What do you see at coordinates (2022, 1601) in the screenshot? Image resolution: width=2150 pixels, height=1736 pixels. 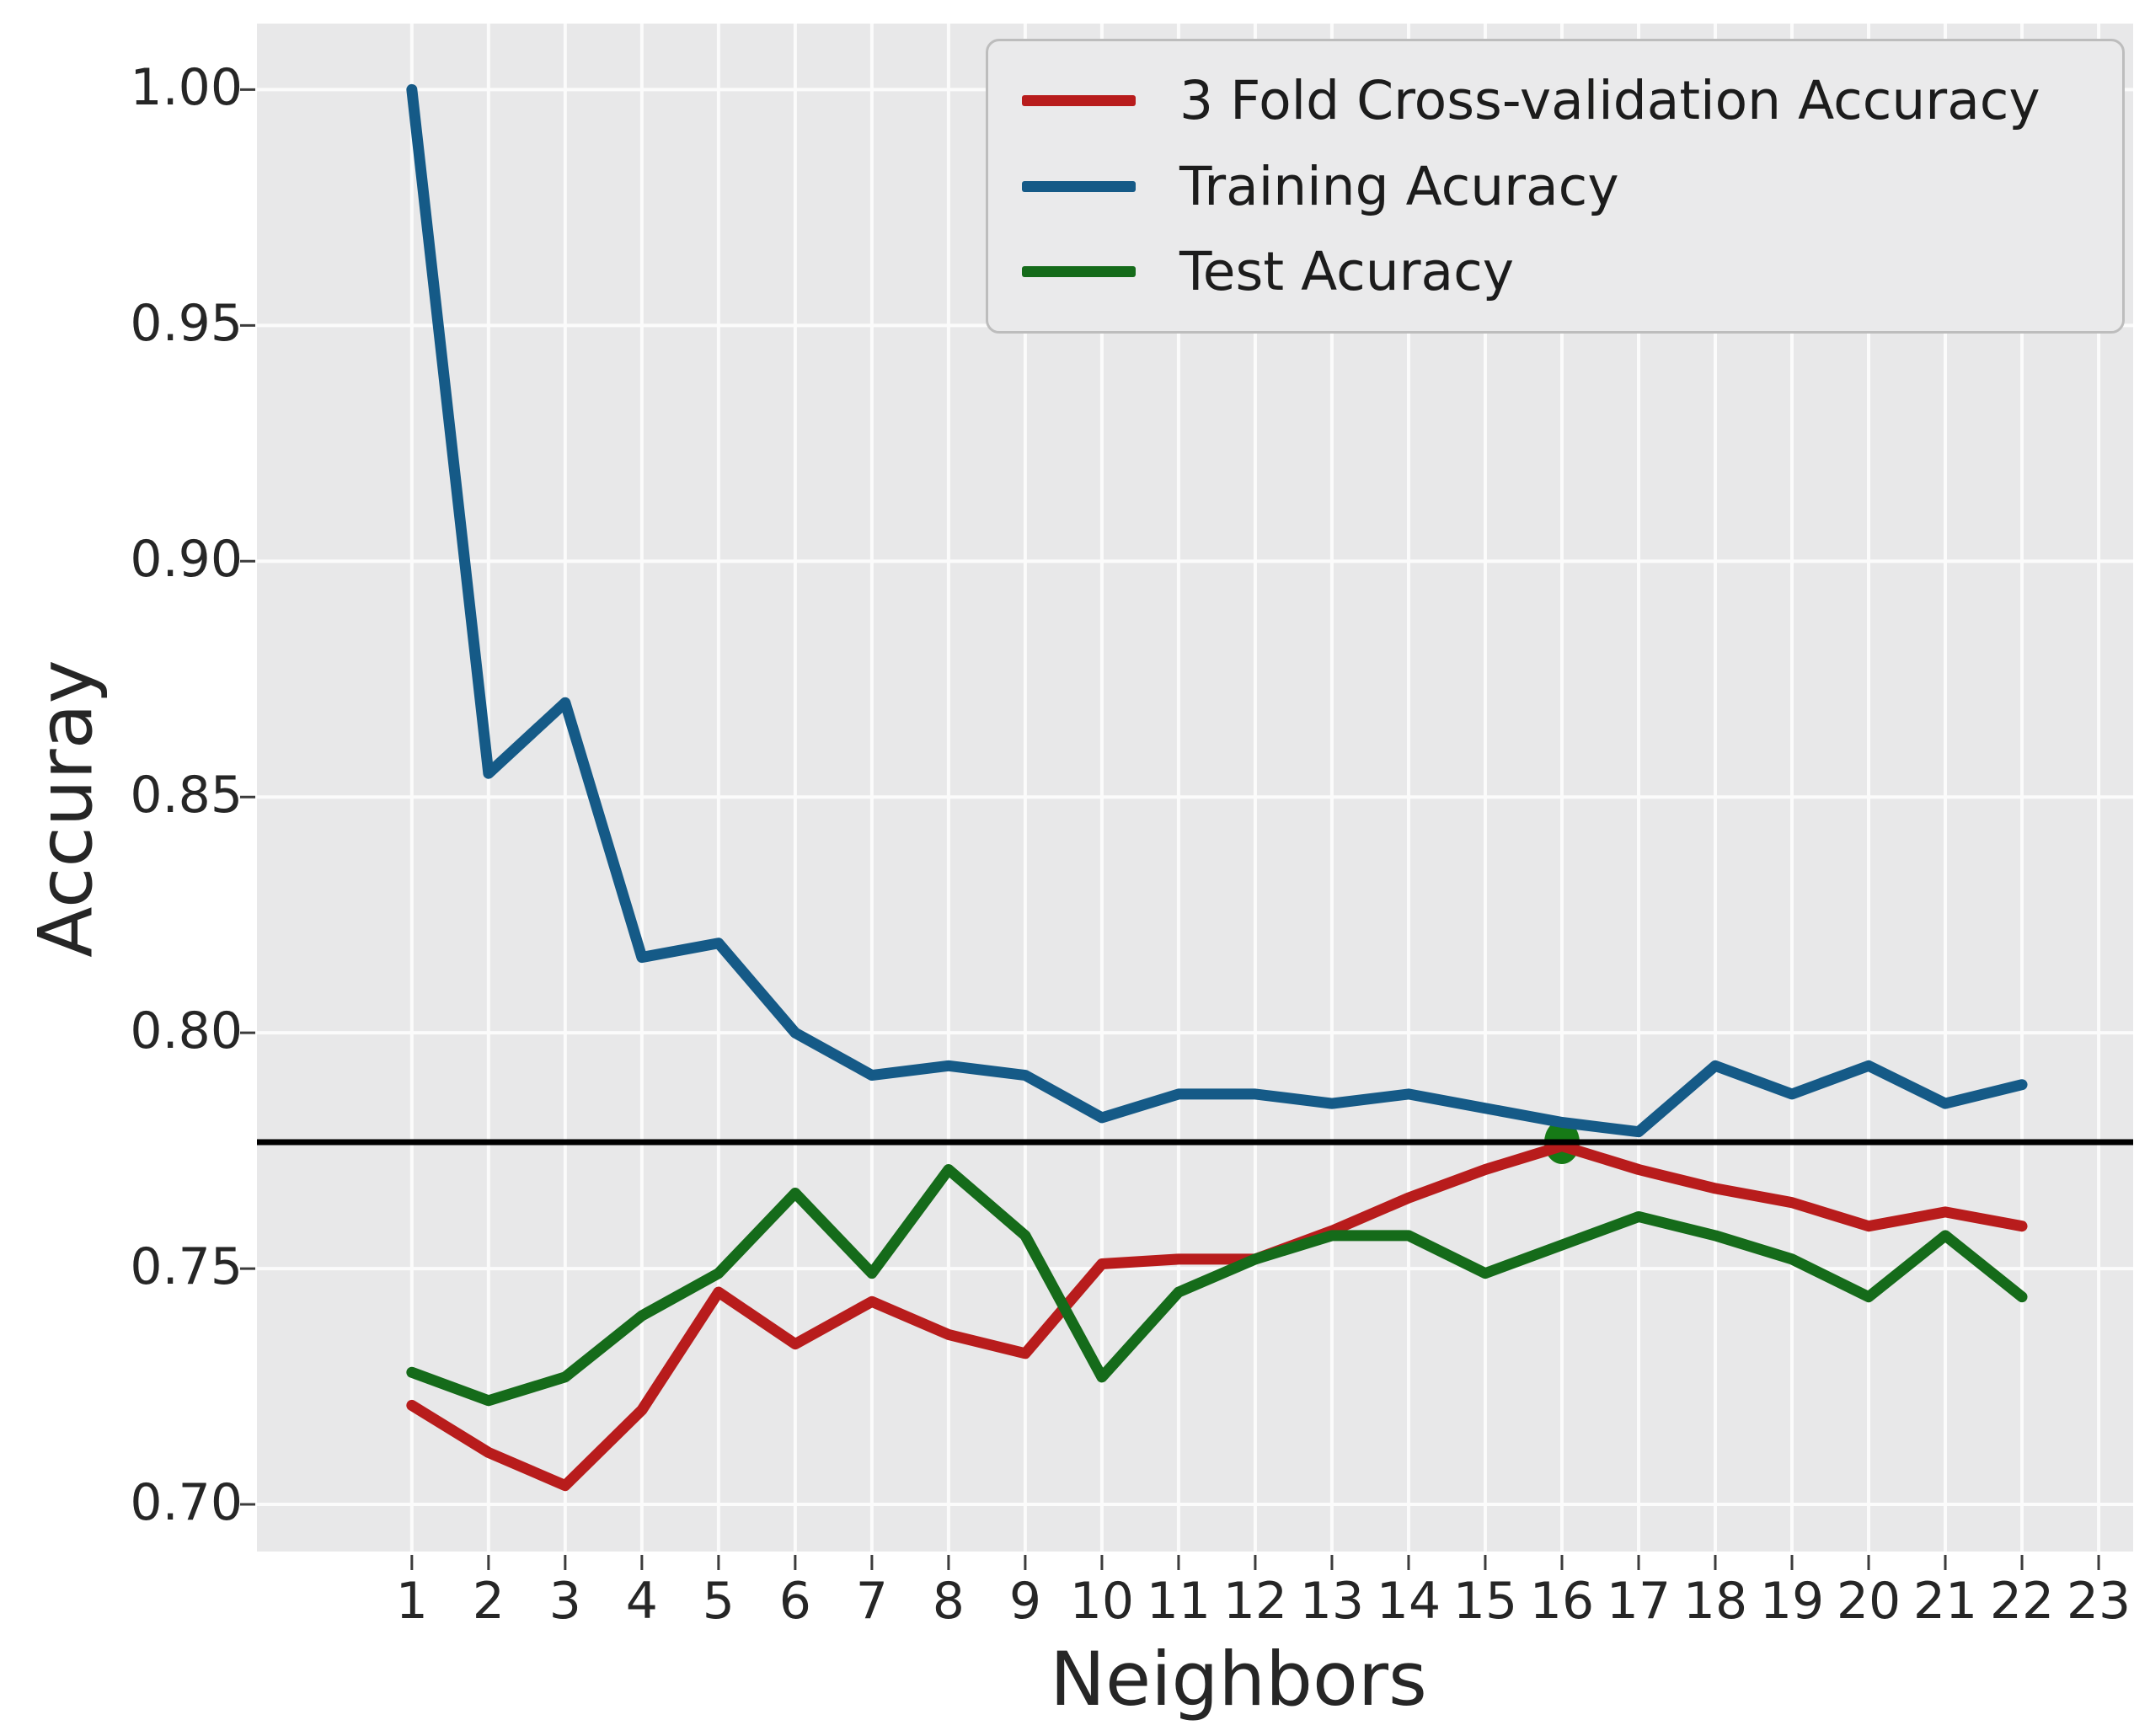 I see `x-tick-label: 22` at bounding box center [2022, 1601].